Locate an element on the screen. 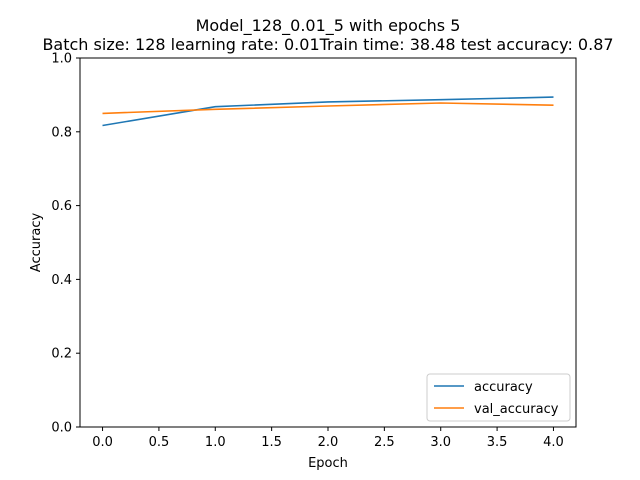  y-tick-label: 0.2 is located at coordinates (61, 354).